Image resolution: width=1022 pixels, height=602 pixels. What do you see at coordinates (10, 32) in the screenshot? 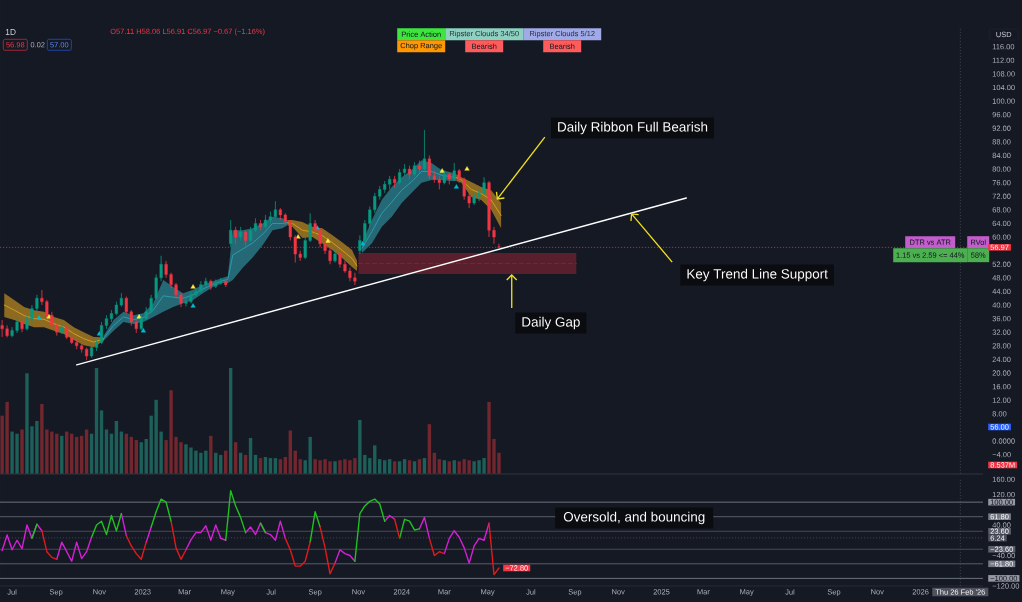
I see `chart-title: 1D` at bounding box center [10, 32].